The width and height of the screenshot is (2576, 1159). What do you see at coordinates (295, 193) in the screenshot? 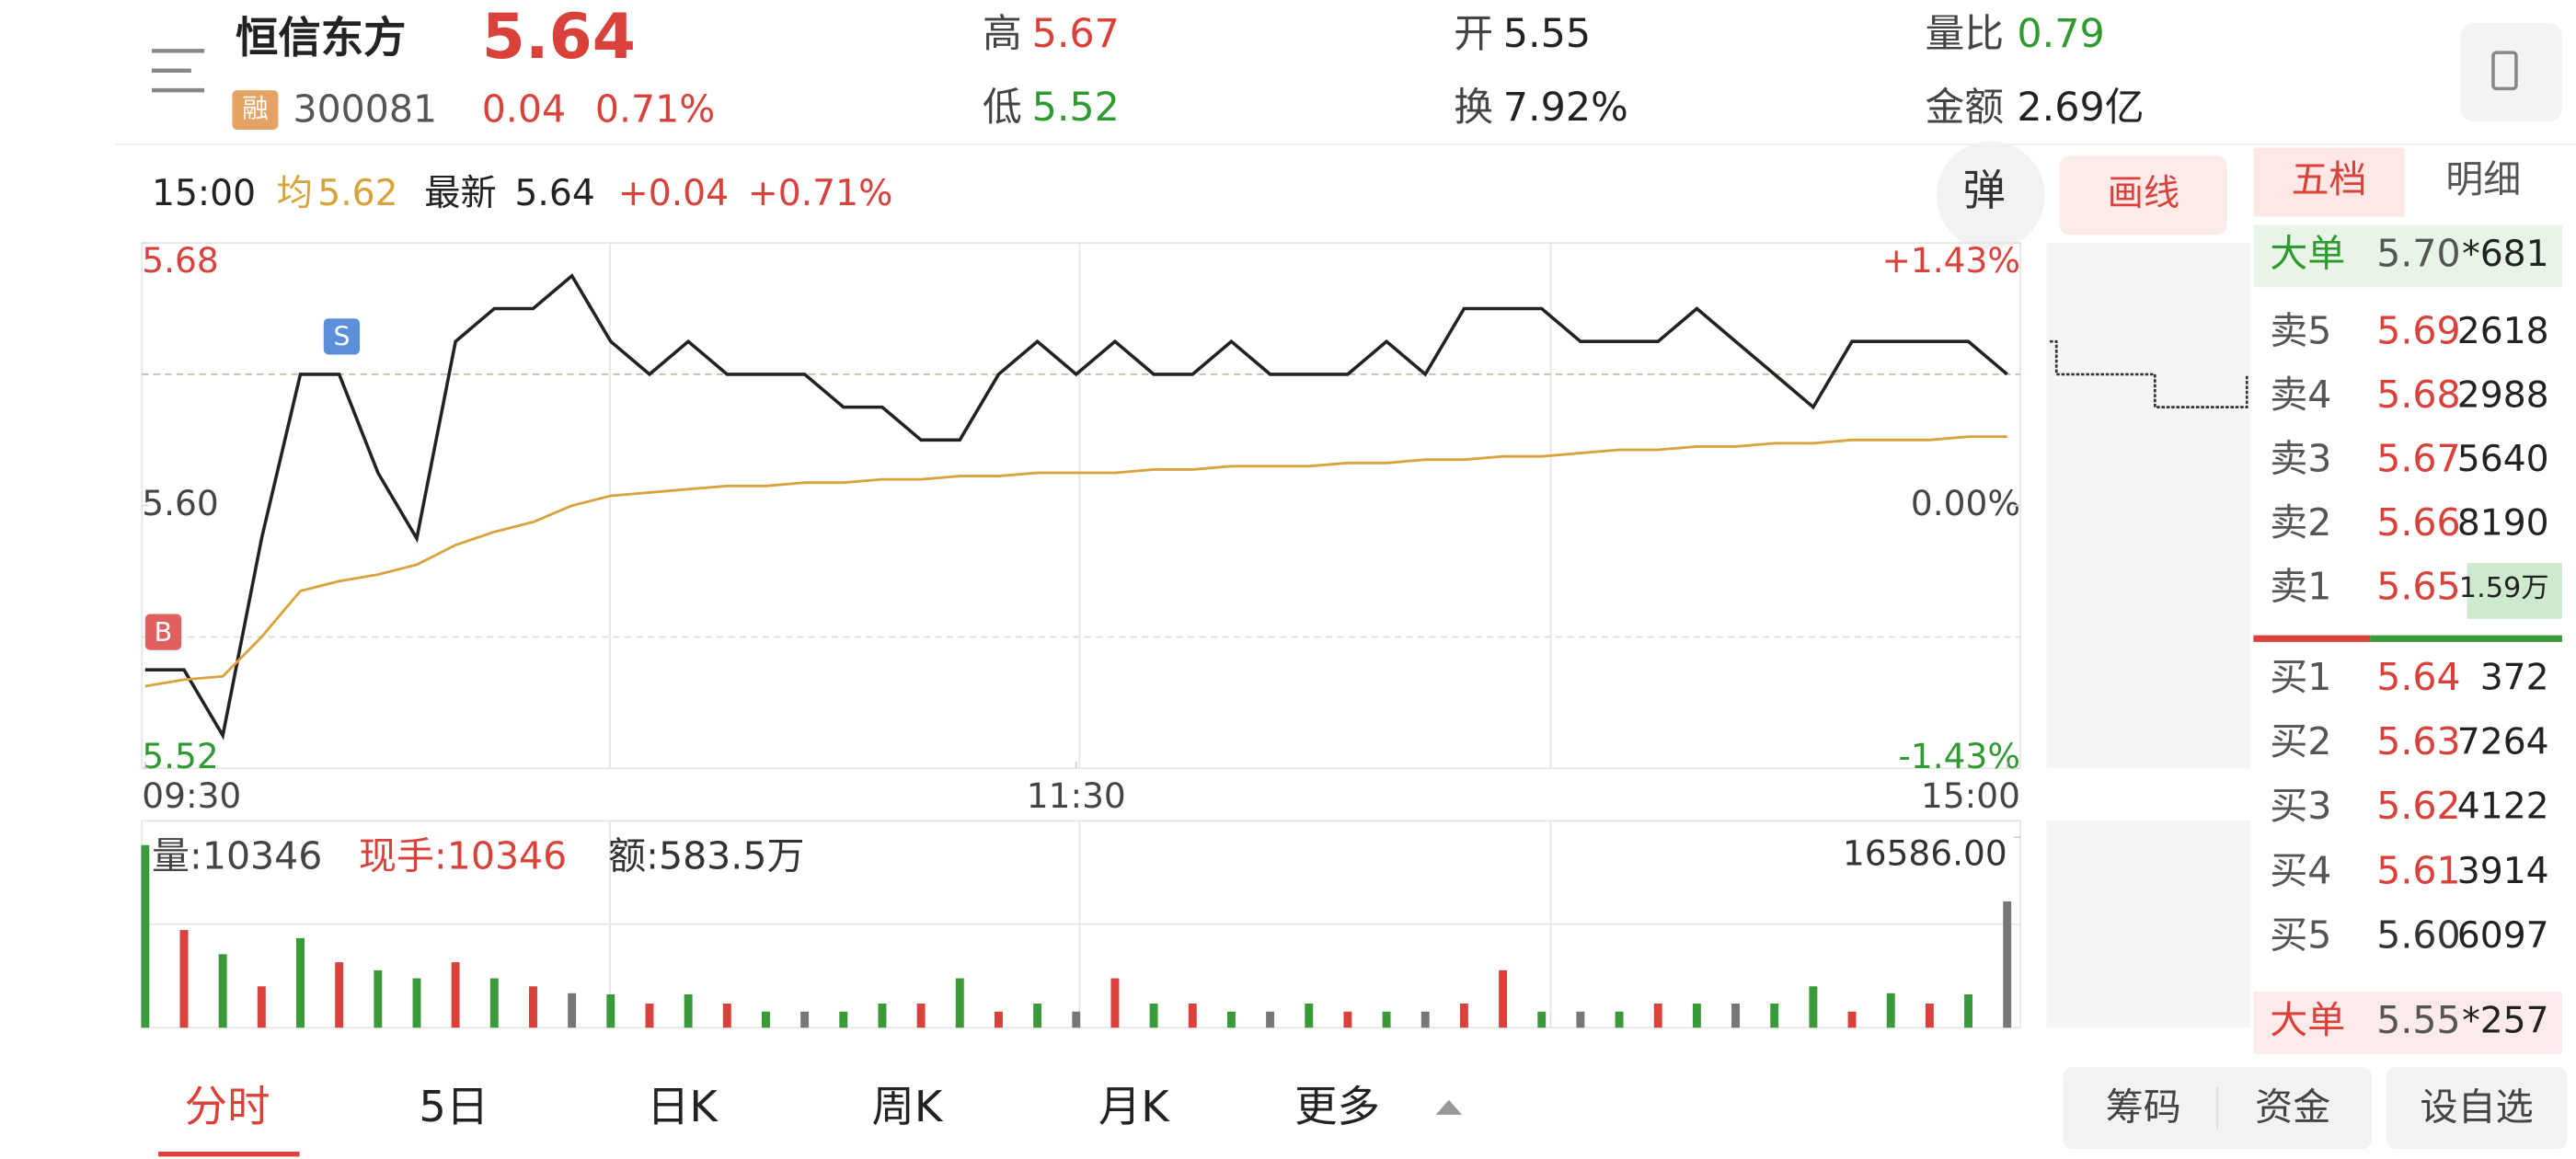
I see `avg-label: 均` at bounding box center [295, 193].